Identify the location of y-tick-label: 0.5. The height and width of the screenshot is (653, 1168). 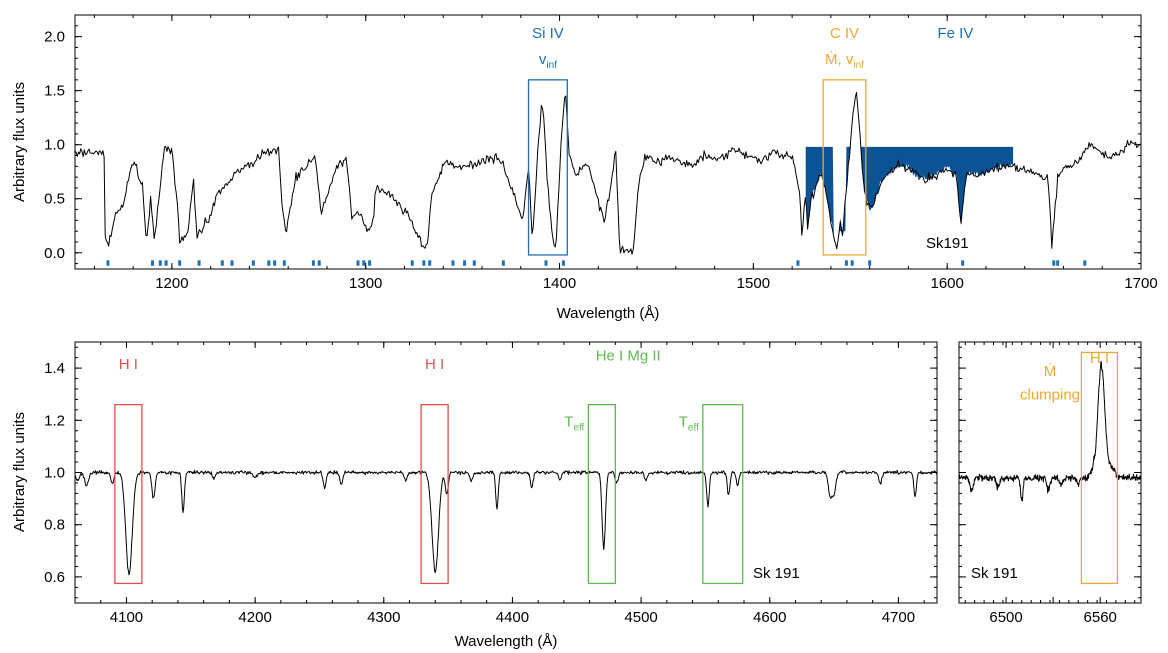
(54, 199).